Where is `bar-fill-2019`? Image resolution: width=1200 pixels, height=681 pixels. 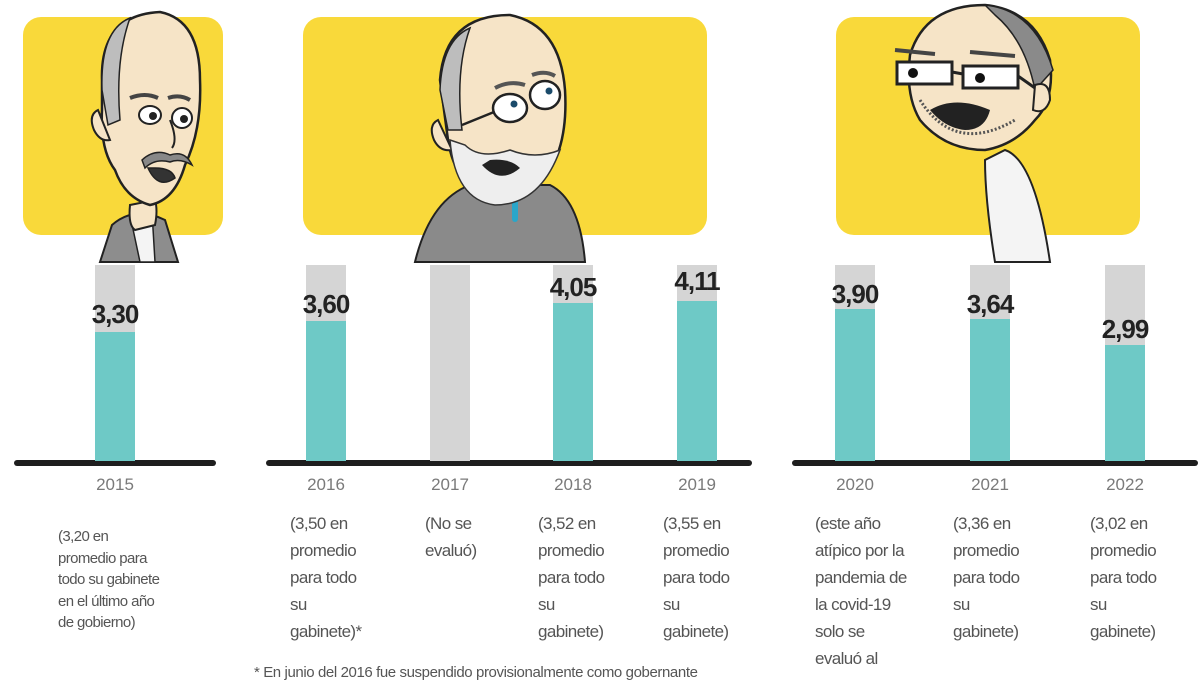
bar-fill-2019 is located at coordinates (697, 381).